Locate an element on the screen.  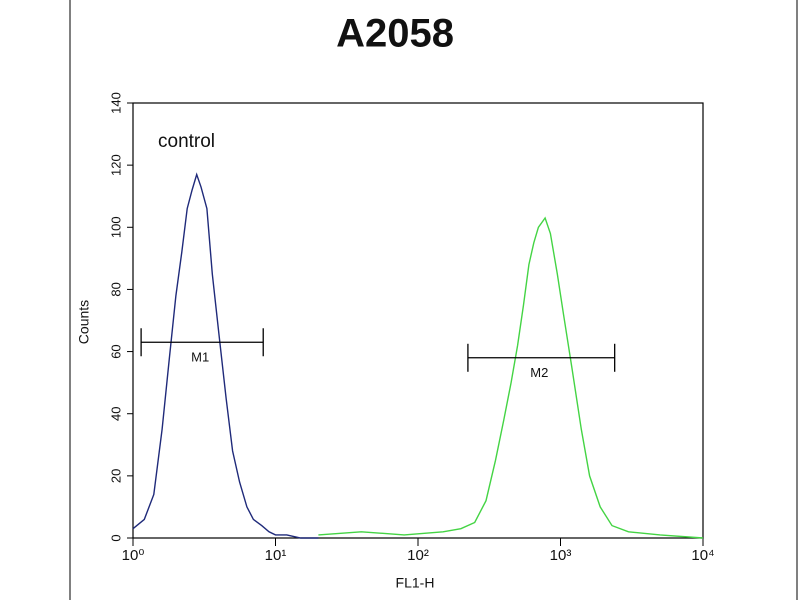
series-label: control is located at coordinates (186, 141).